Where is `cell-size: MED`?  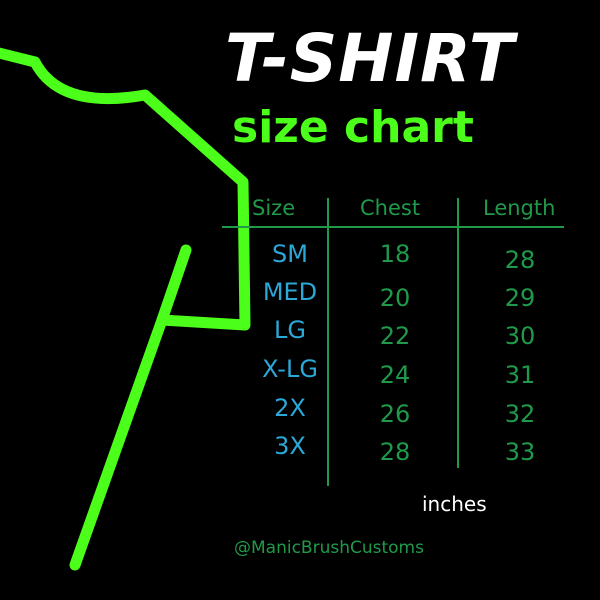 cell-size: MED is located at coordinates (290, 292).